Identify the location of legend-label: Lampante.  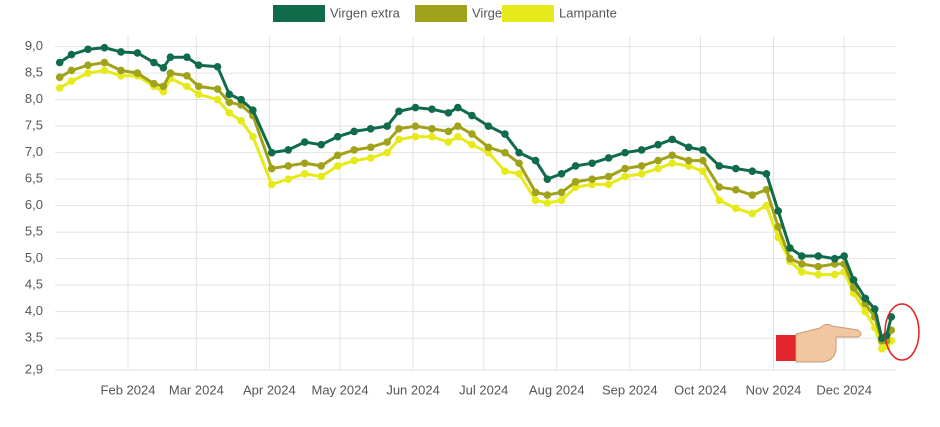
(588, 12).